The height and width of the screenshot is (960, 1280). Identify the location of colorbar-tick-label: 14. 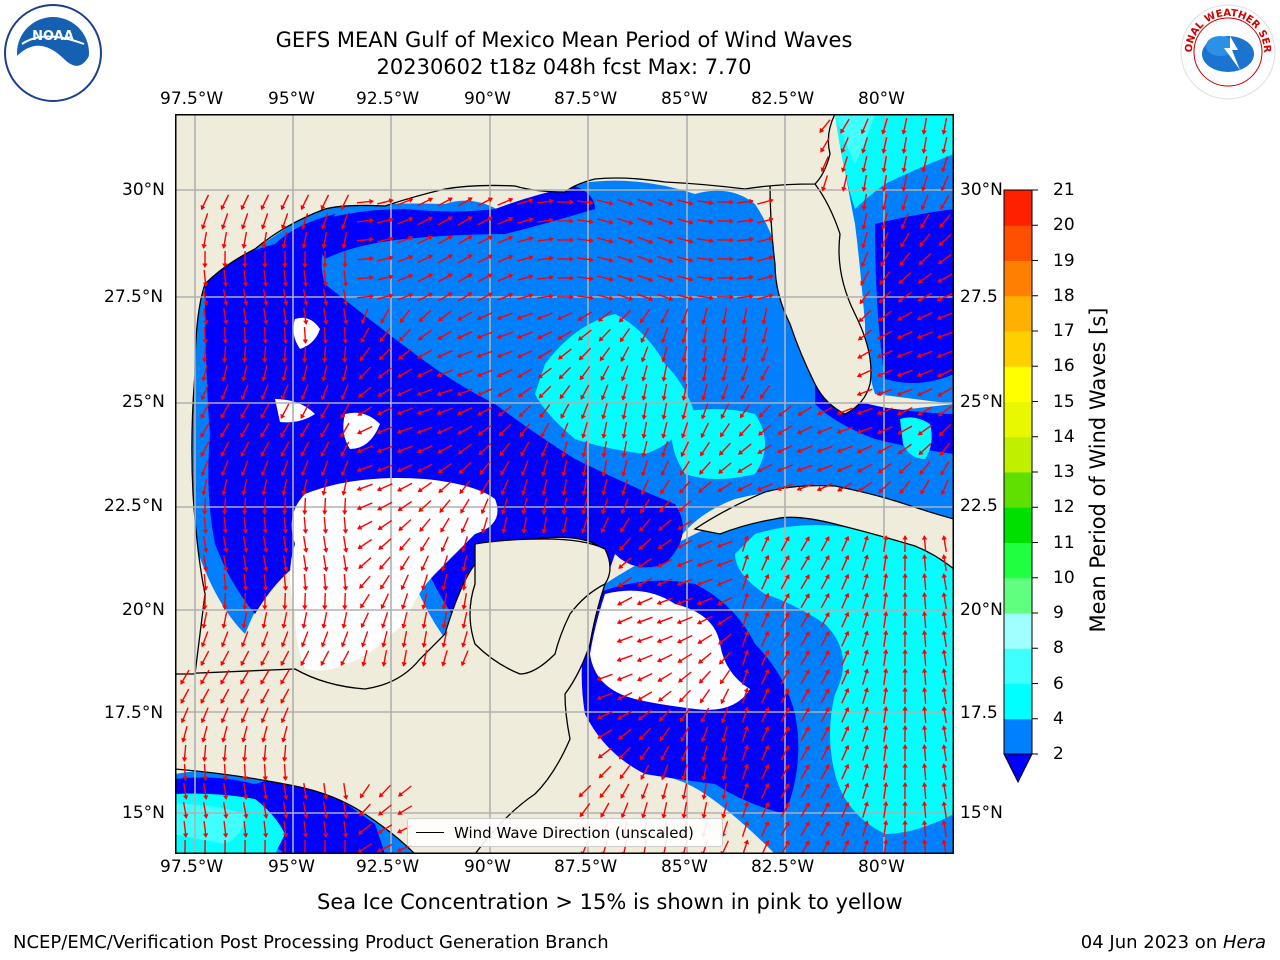
(1064, 436).